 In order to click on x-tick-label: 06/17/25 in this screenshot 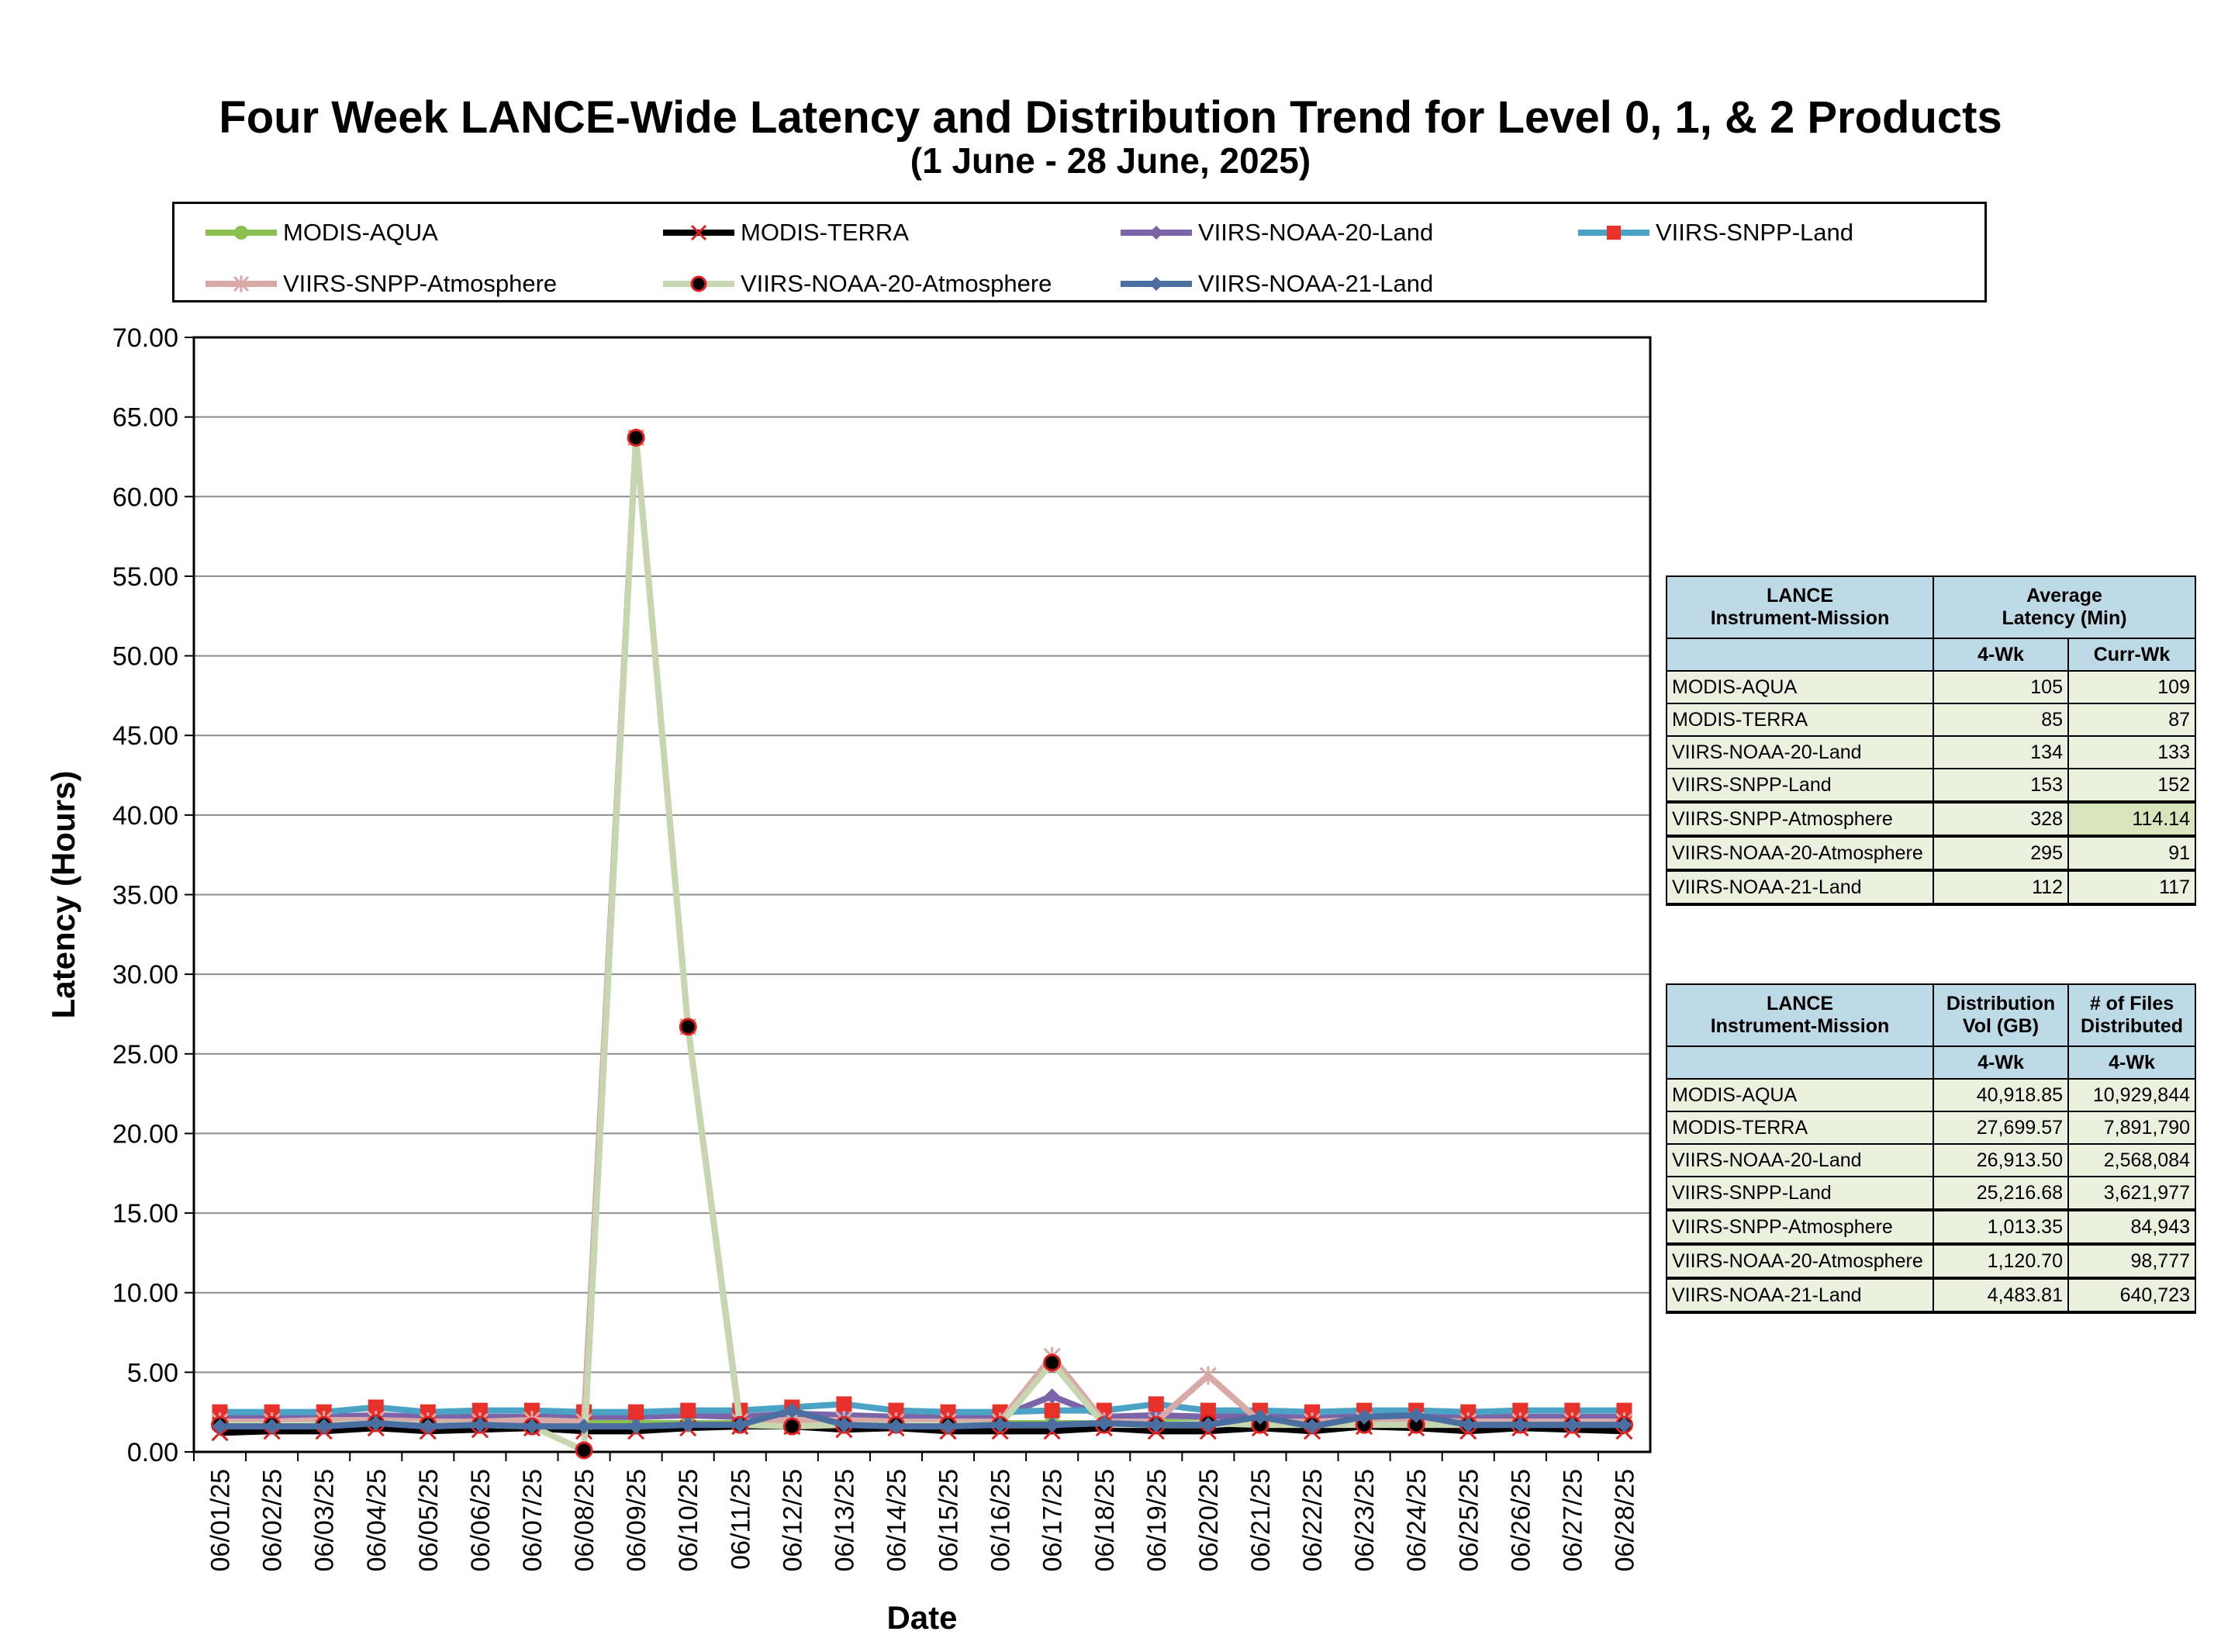, I will do `click(1053, 1520)`.